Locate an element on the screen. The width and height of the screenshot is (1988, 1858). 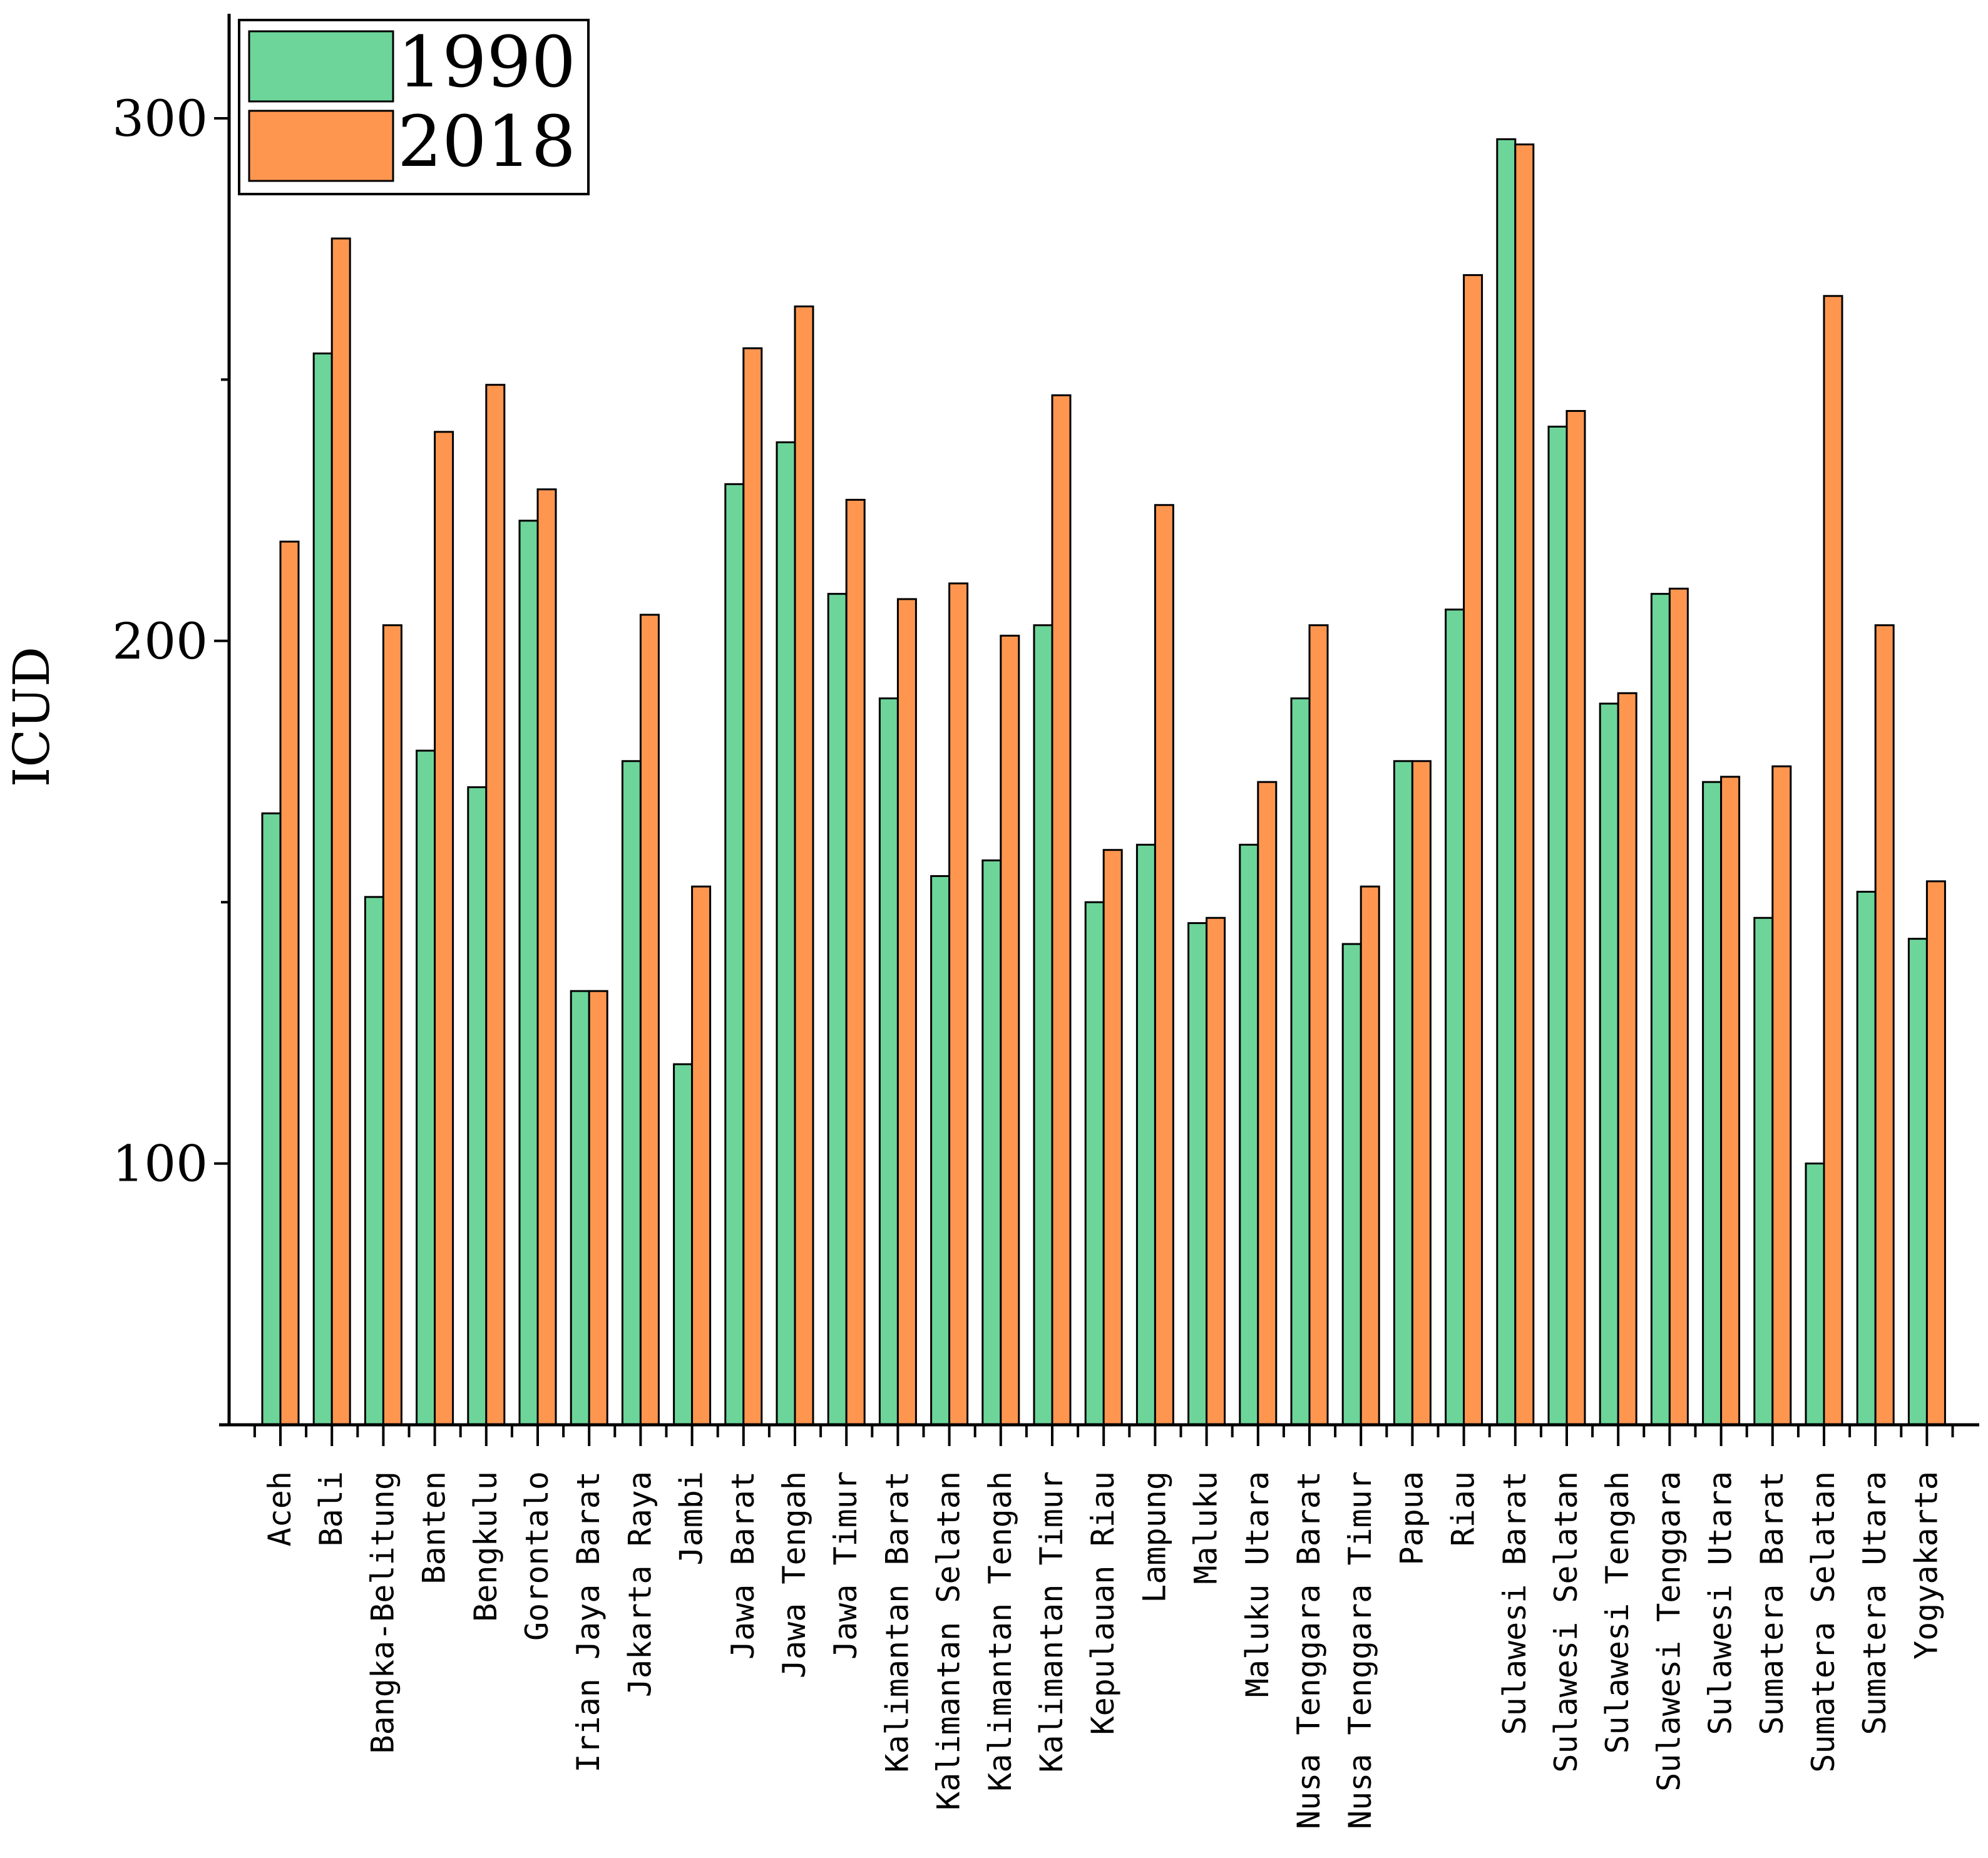
x-tick-label: Sulawesi Tenggara is located at coordinates (1669, 1631).